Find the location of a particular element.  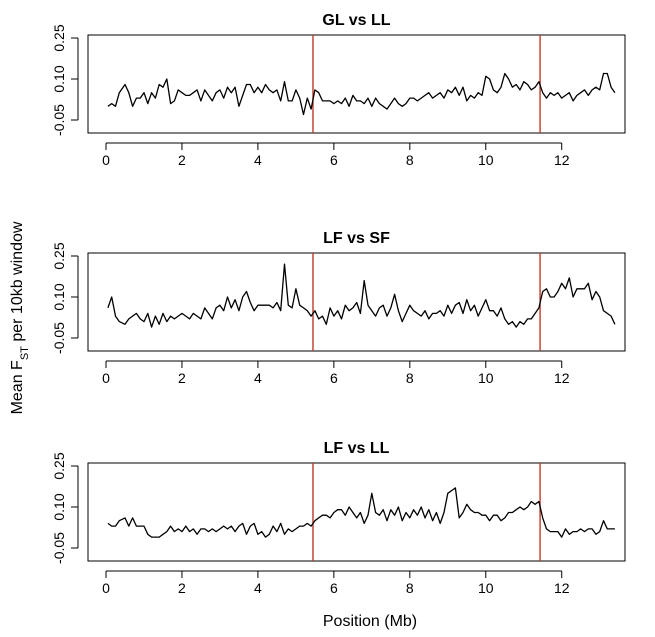

y-axis-label: Mean FST per 10kb window is located at coordinates (20, 317).